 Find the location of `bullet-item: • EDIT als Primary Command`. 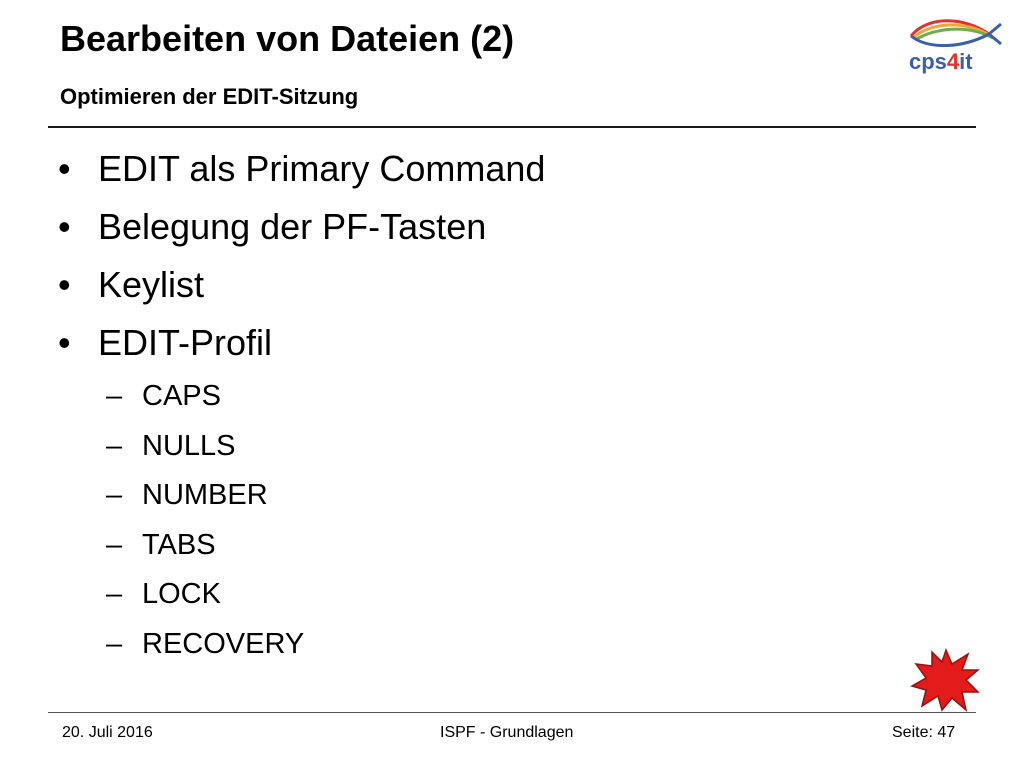

bullet-item: • EDIT als Primary Command is located at coordinates (458, 177).